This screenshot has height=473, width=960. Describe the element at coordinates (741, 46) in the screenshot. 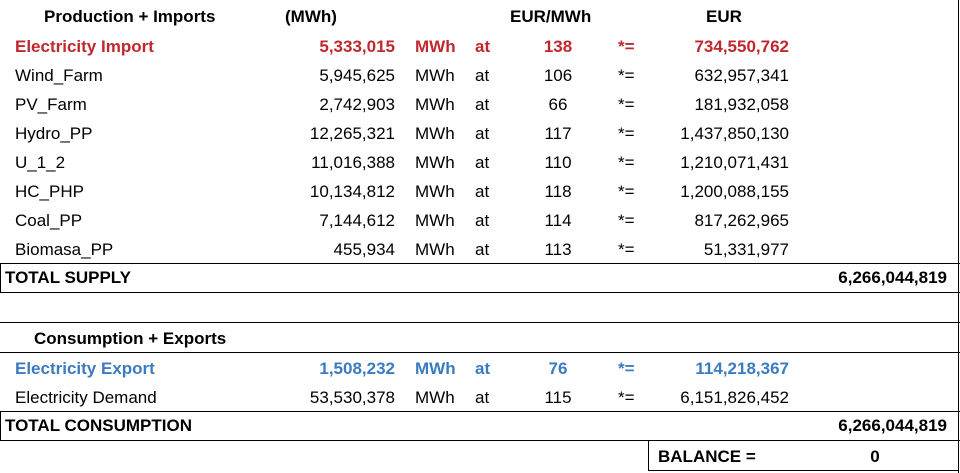

I see `eur-value: 734,550,762` at that location.